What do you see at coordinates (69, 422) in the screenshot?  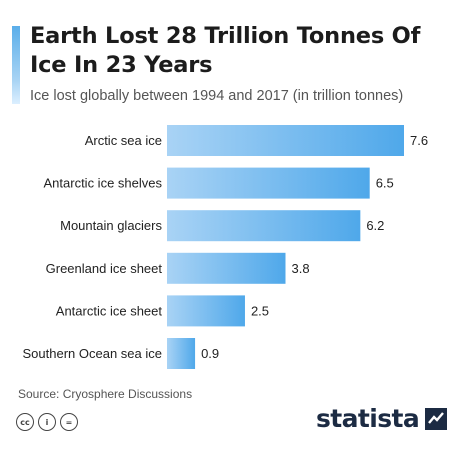 I see `equals-icon: =` at bounding box center [69, 422].